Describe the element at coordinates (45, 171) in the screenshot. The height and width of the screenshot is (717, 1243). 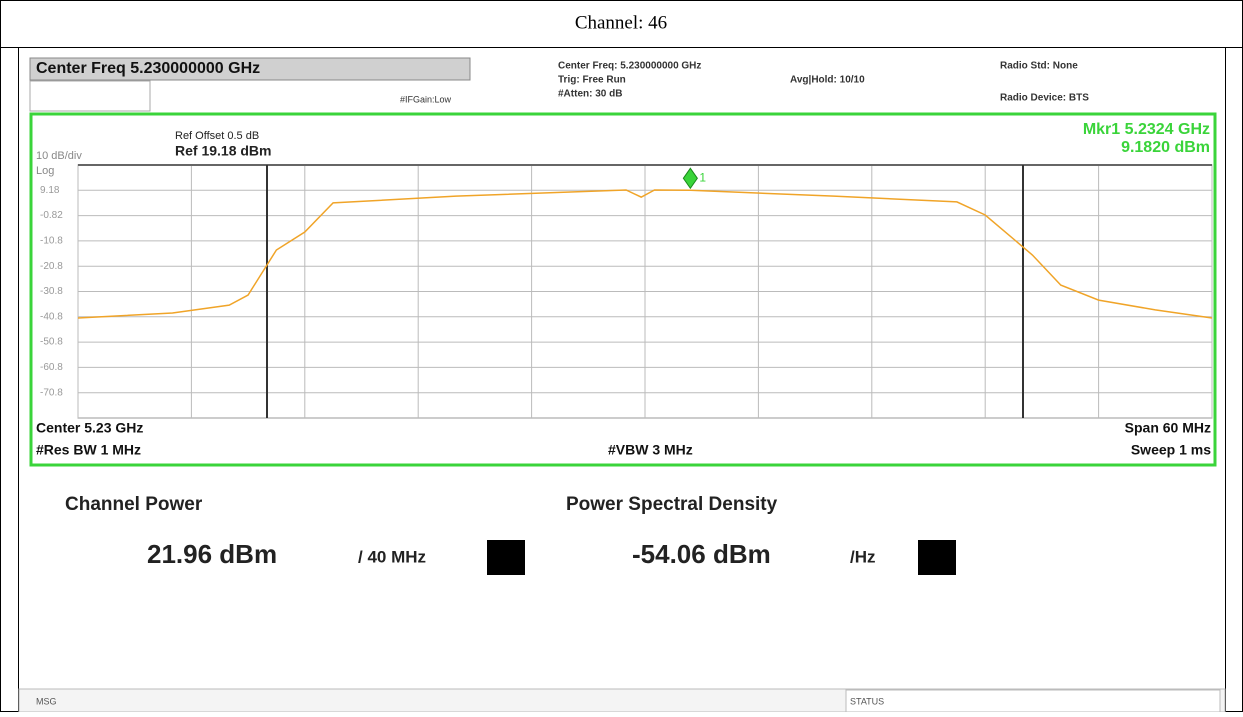
I see `log: Log` at that location.